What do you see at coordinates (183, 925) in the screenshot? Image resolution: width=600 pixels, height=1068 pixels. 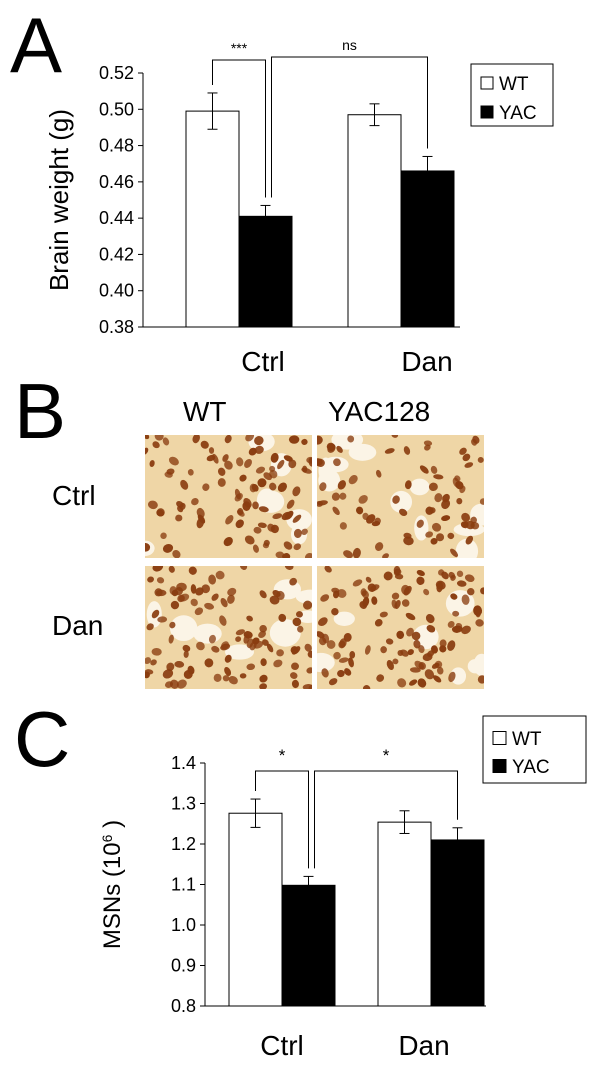 I see `y-tick-label: 1.0` at bounding box center [183, 925].